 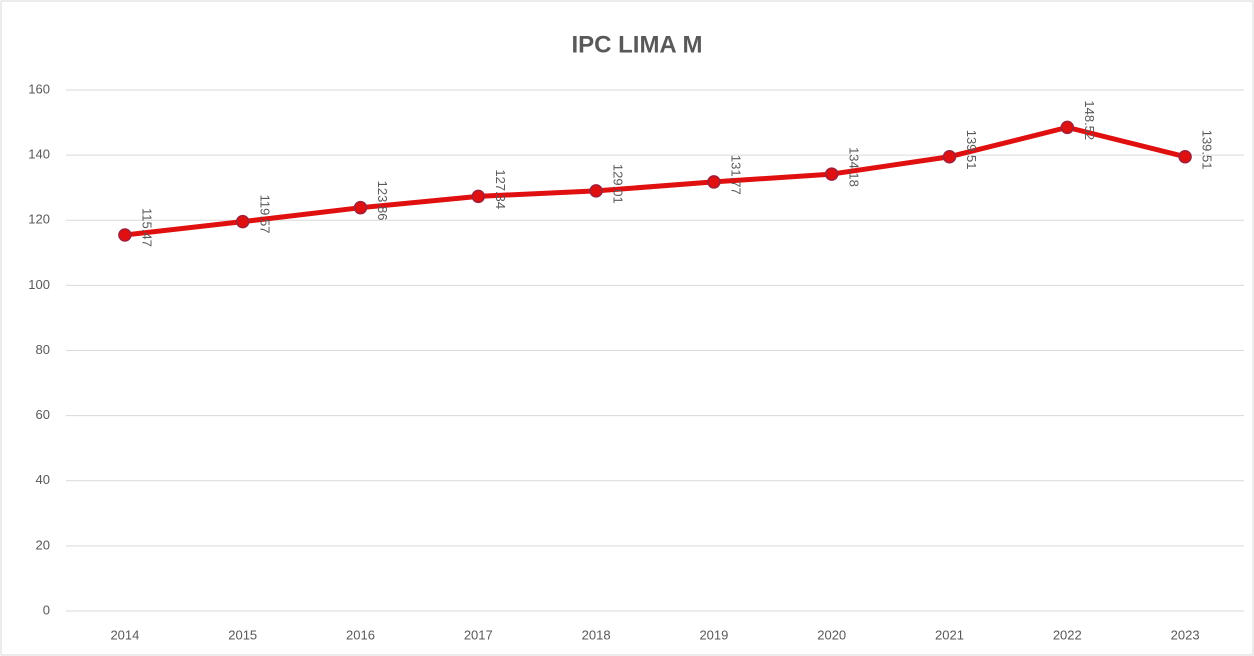 I want to click on x-tick-label: 2017, so click(x=478, y=634).